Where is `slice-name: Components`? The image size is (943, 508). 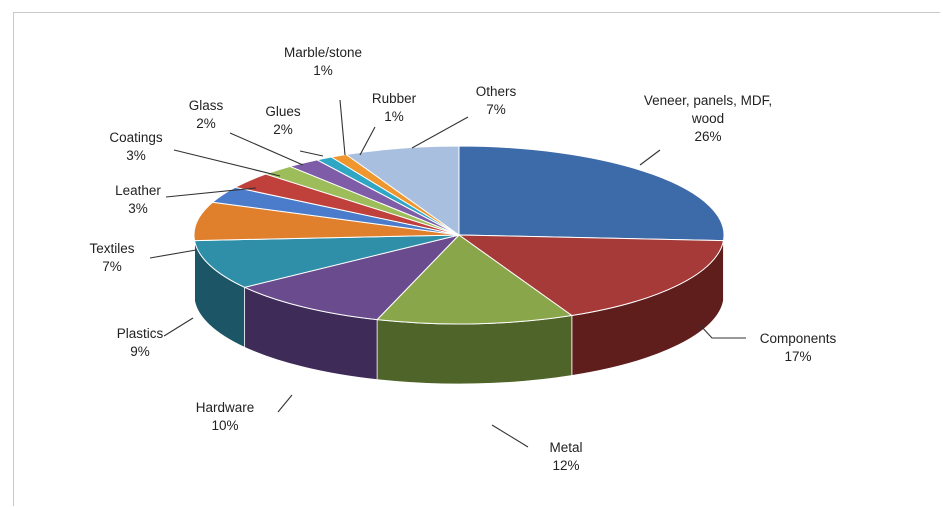
slice-name: Components is located at coordinates (798, 338).